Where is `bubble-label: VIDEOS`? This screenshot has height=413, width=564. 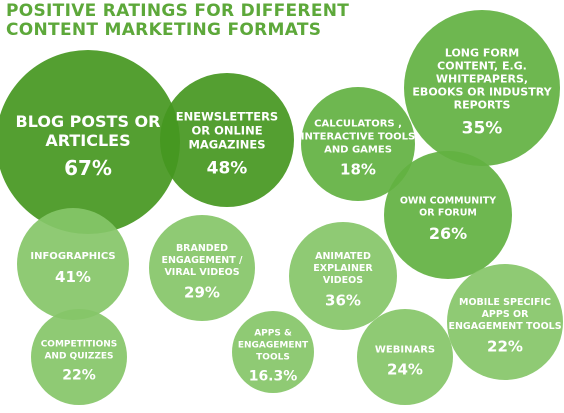
bubble-label: VIDEOS is located at coordinates (343, 280).